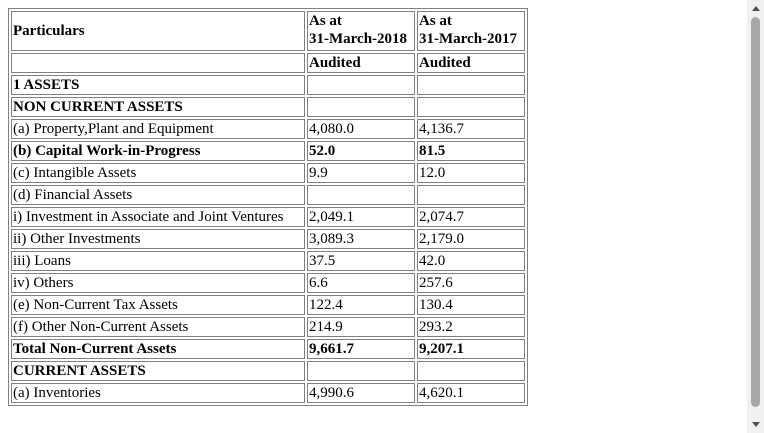  I want to click on row-label: CURRENT ASSETS, so click(158, 371).